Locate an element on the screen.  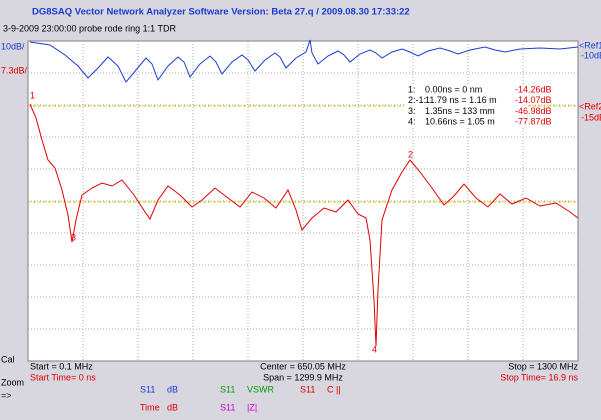
scale-label: 10dB/ is located at coordinates (13, 46).